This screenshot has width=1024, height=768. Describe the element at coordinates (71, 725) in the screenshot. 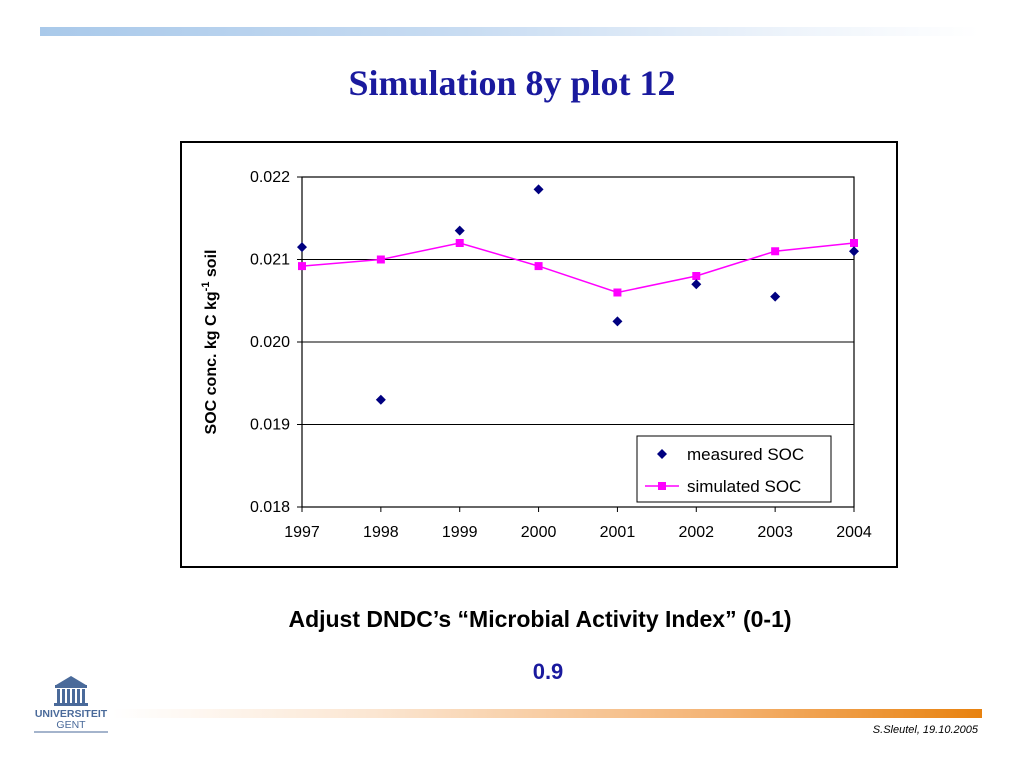

I see `logo-text-line2: GENT` at that location.